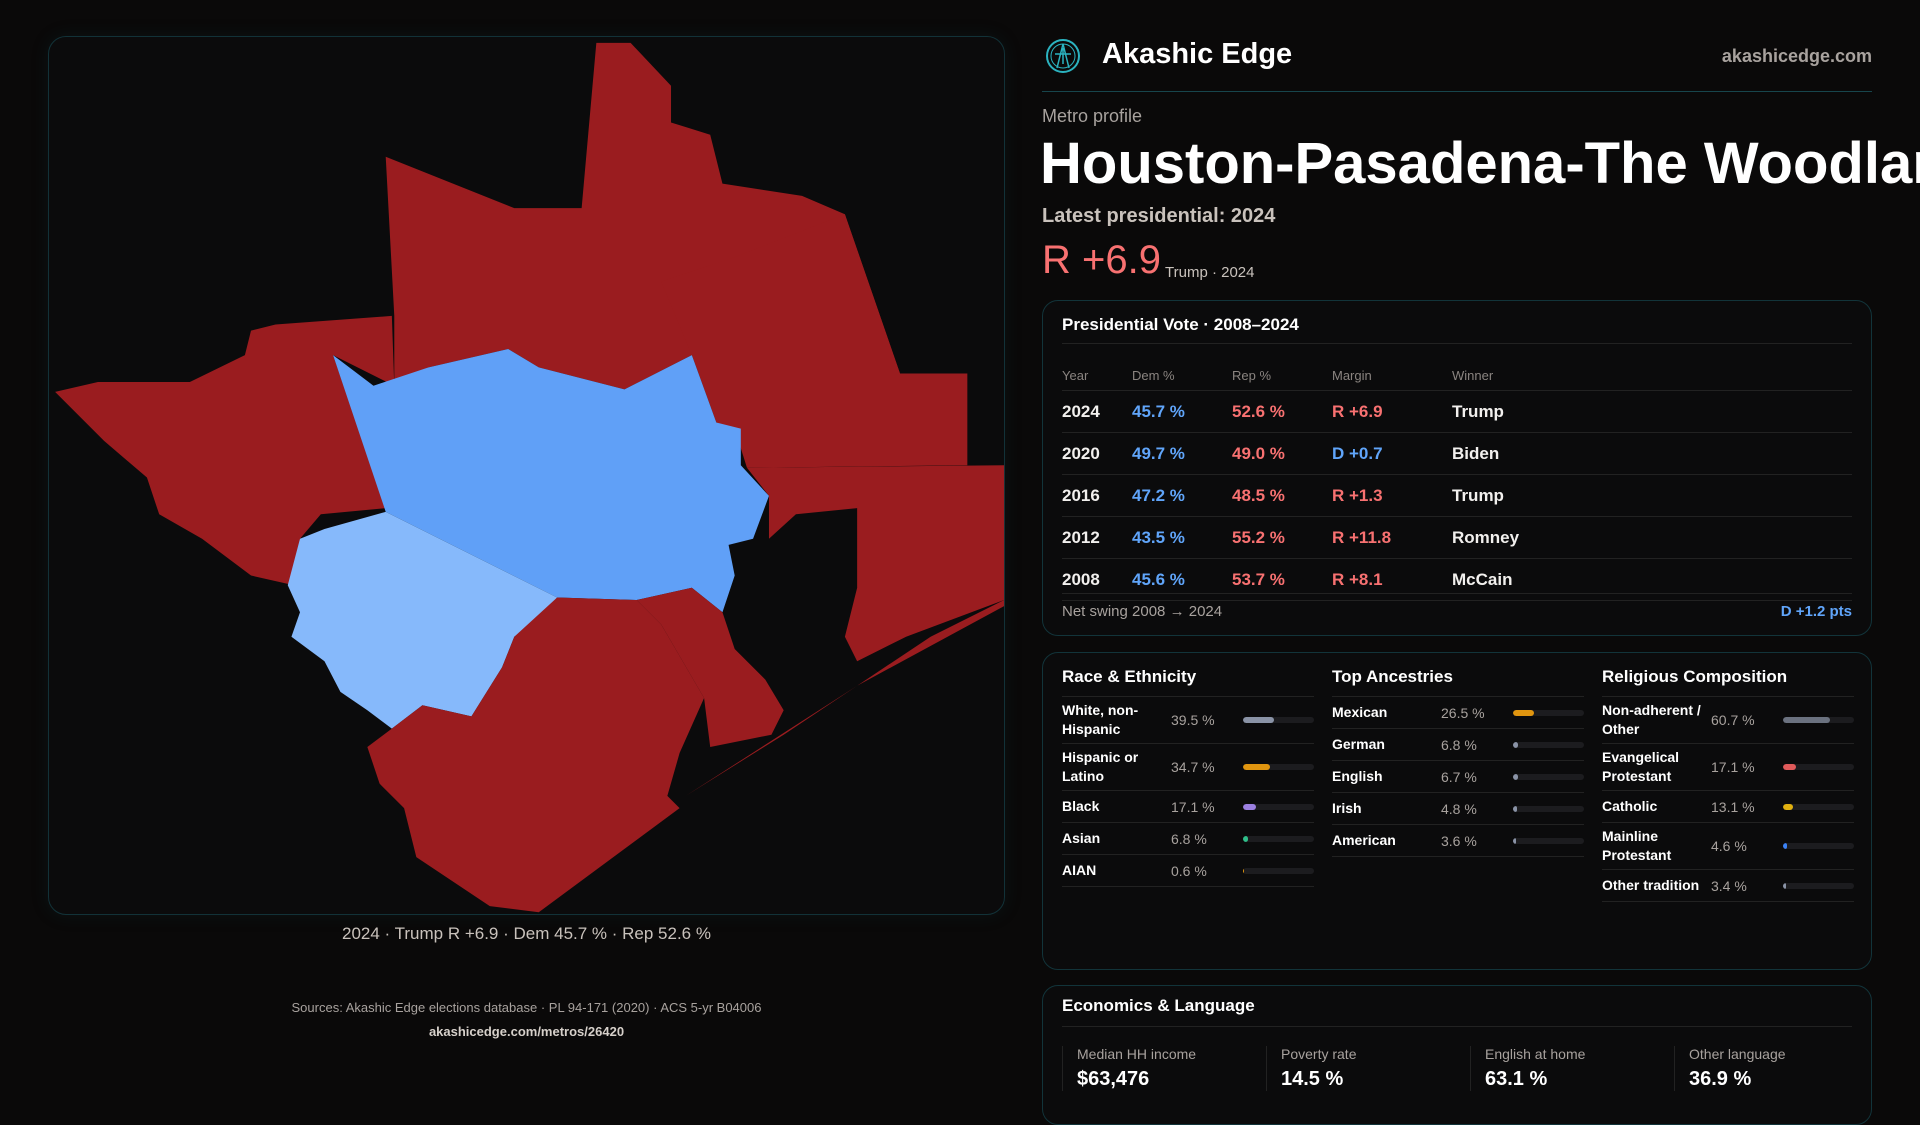 The width and height of the screenshot is (1920, 1125). What do you see at coordinates (1357, 453) in the screenshot?
I see `margin-cell: D +0.7` at bounding box center [1357, 453].